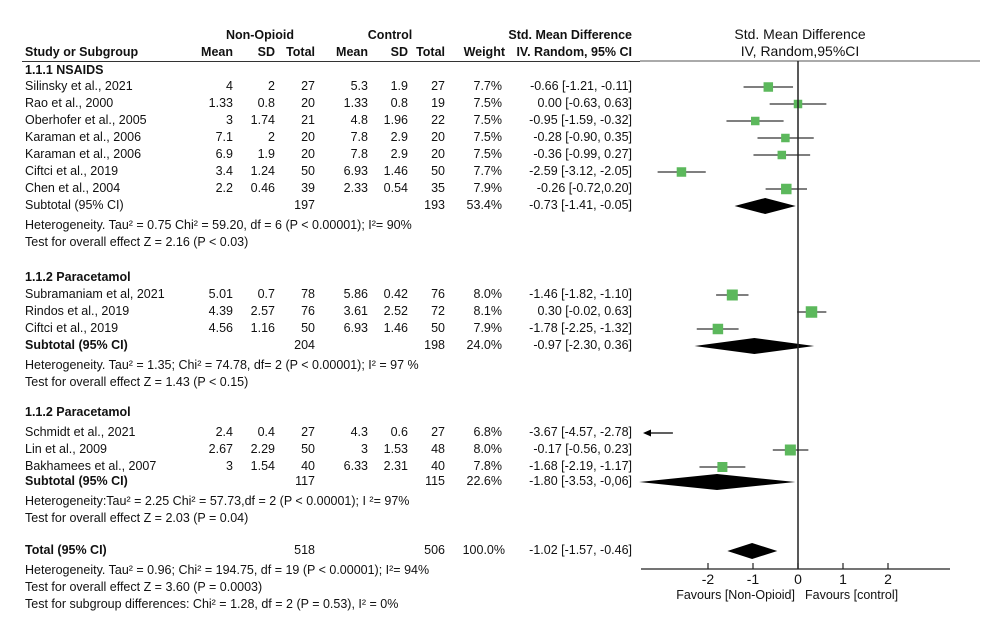 This screenshot has height=636, width=986. What do you see at coordinates (752, 551) in the screenshot?
I see `total-diamond` at bounding box center [752, 551].